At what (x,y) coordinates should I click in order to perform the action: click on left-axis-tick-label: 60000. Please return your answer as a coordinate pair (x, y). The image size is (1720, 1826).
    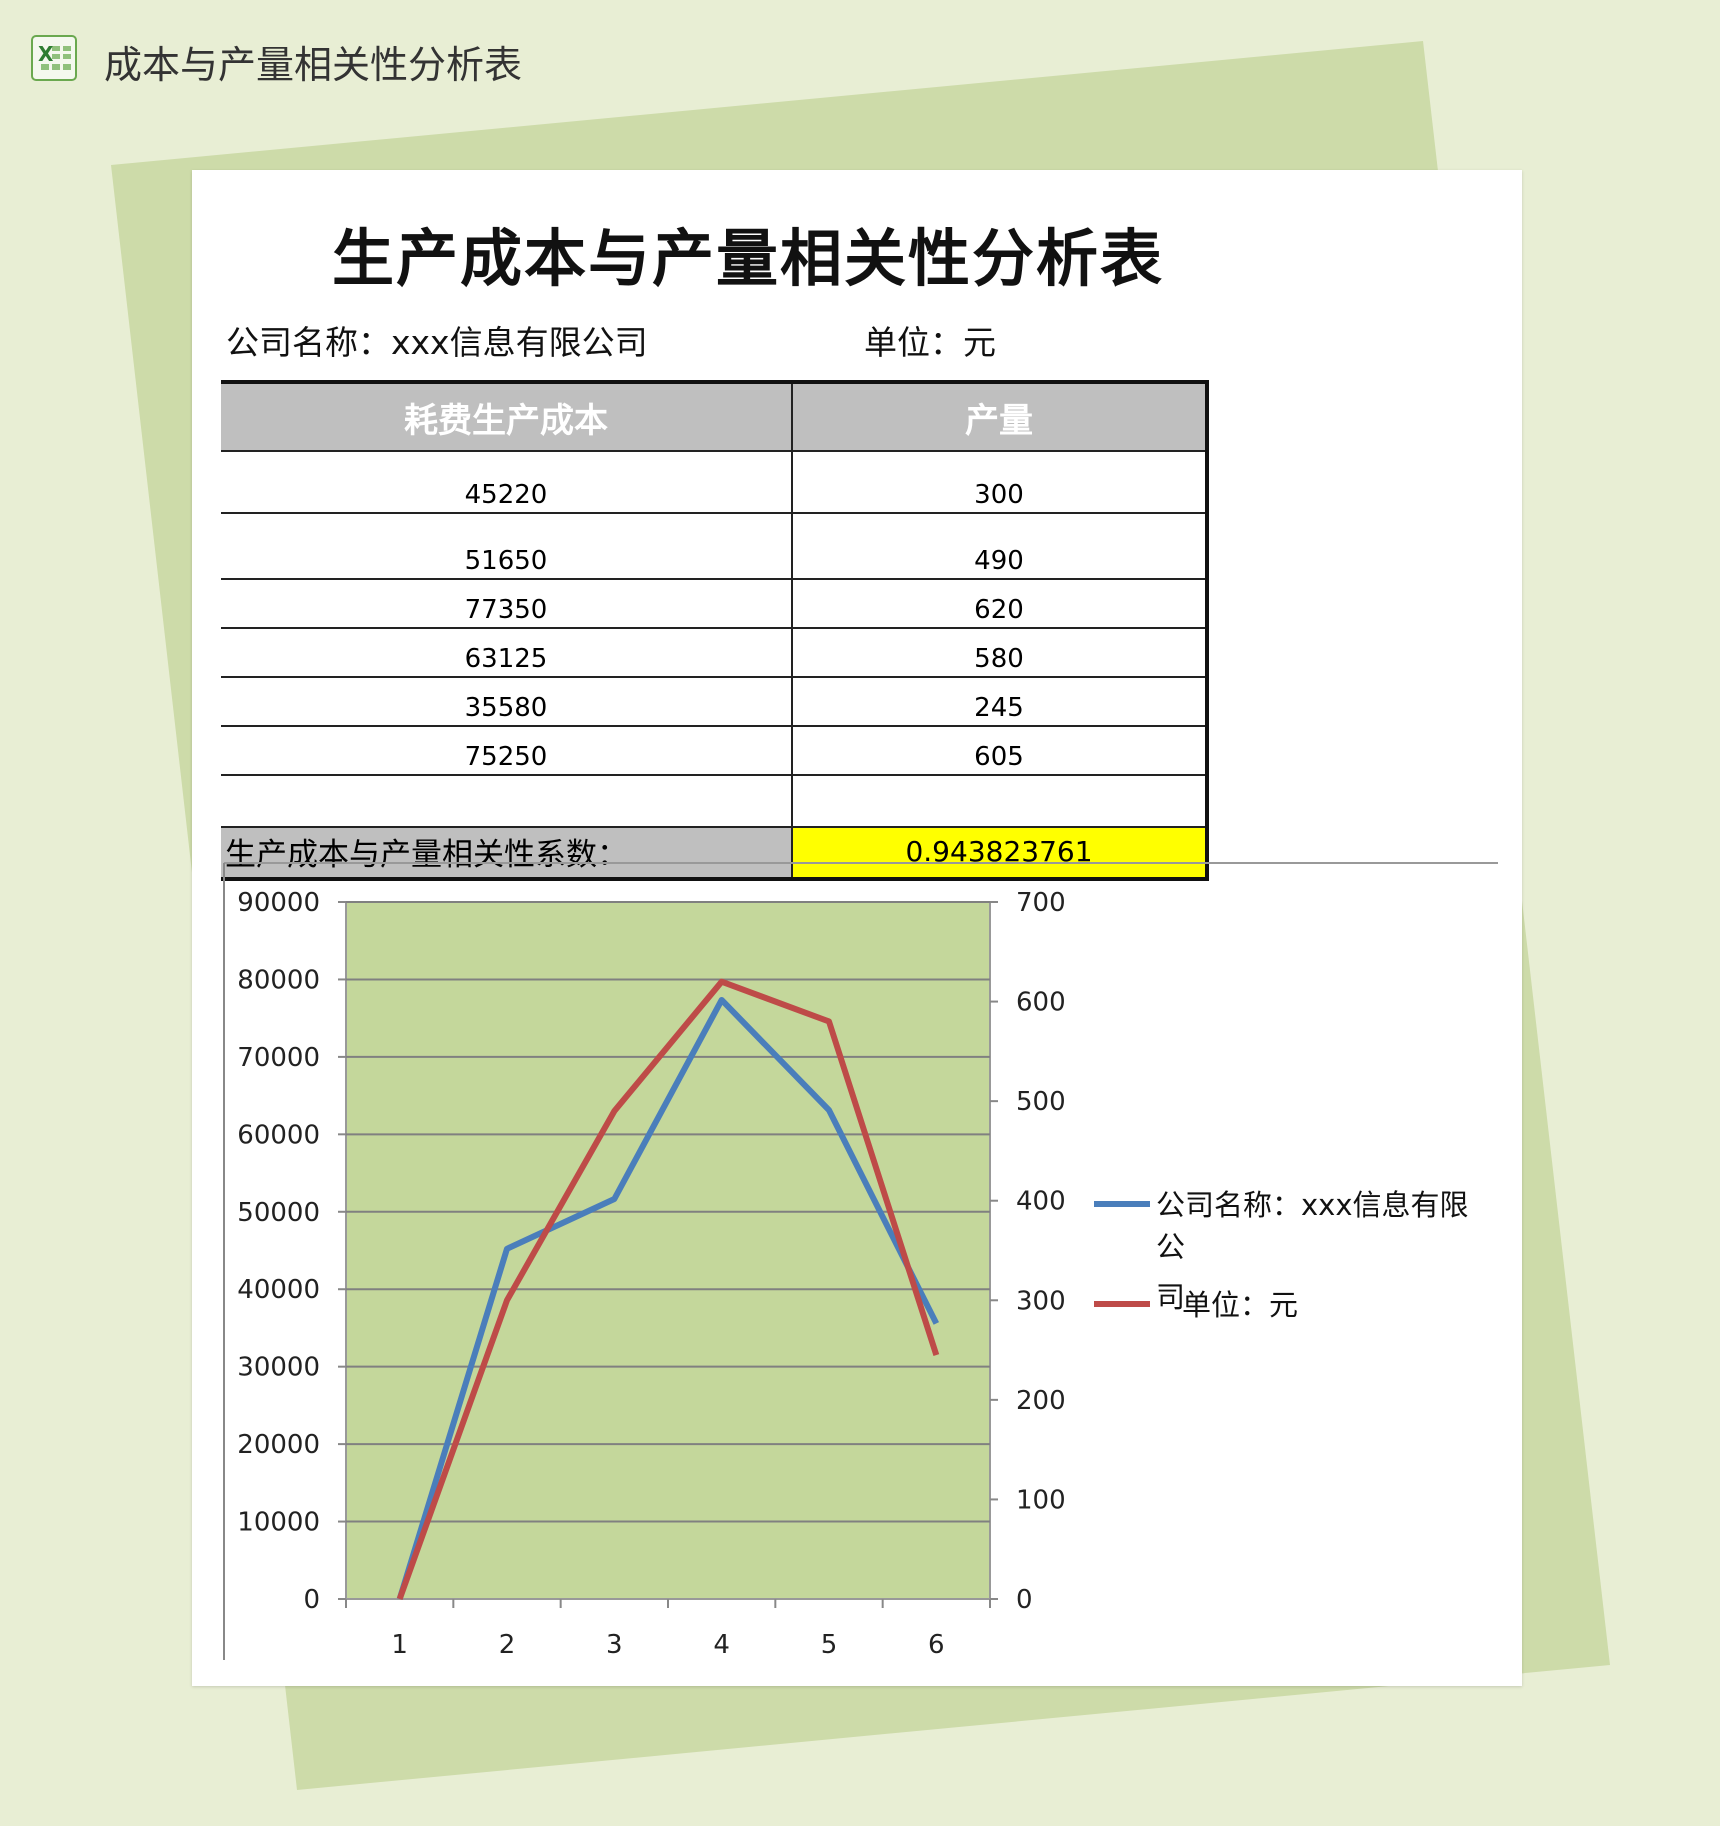
    Looking at the image, I should click on (278, 1135).